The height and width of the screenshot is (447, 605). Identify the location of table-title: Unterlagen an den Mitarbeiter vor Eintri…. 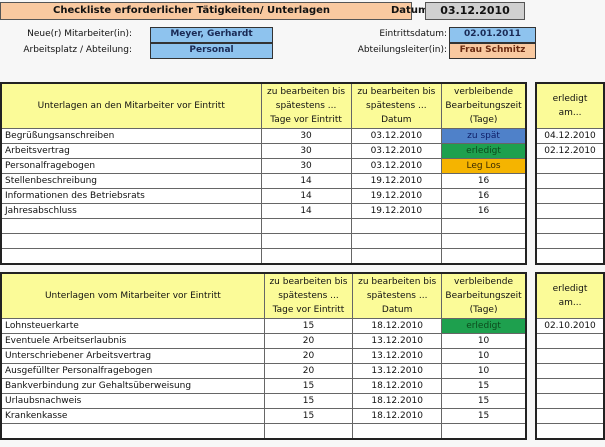
(131, 105).